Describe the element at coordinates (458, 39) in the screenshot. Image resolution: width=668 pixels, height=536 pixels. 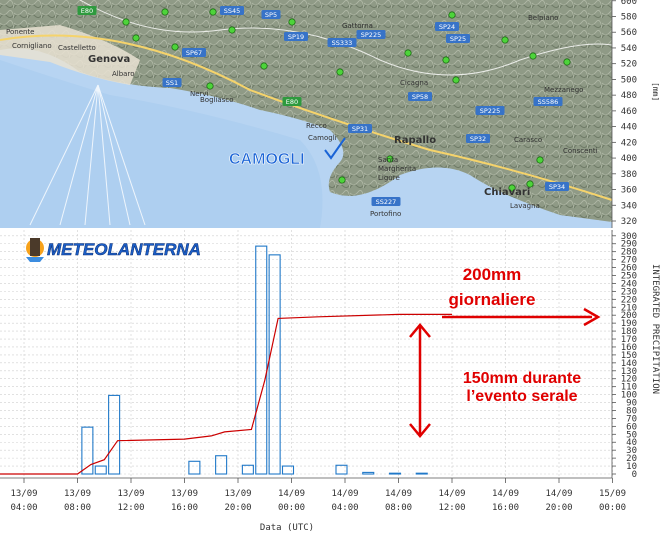
I see `road-shield-label: SP25` at that location.